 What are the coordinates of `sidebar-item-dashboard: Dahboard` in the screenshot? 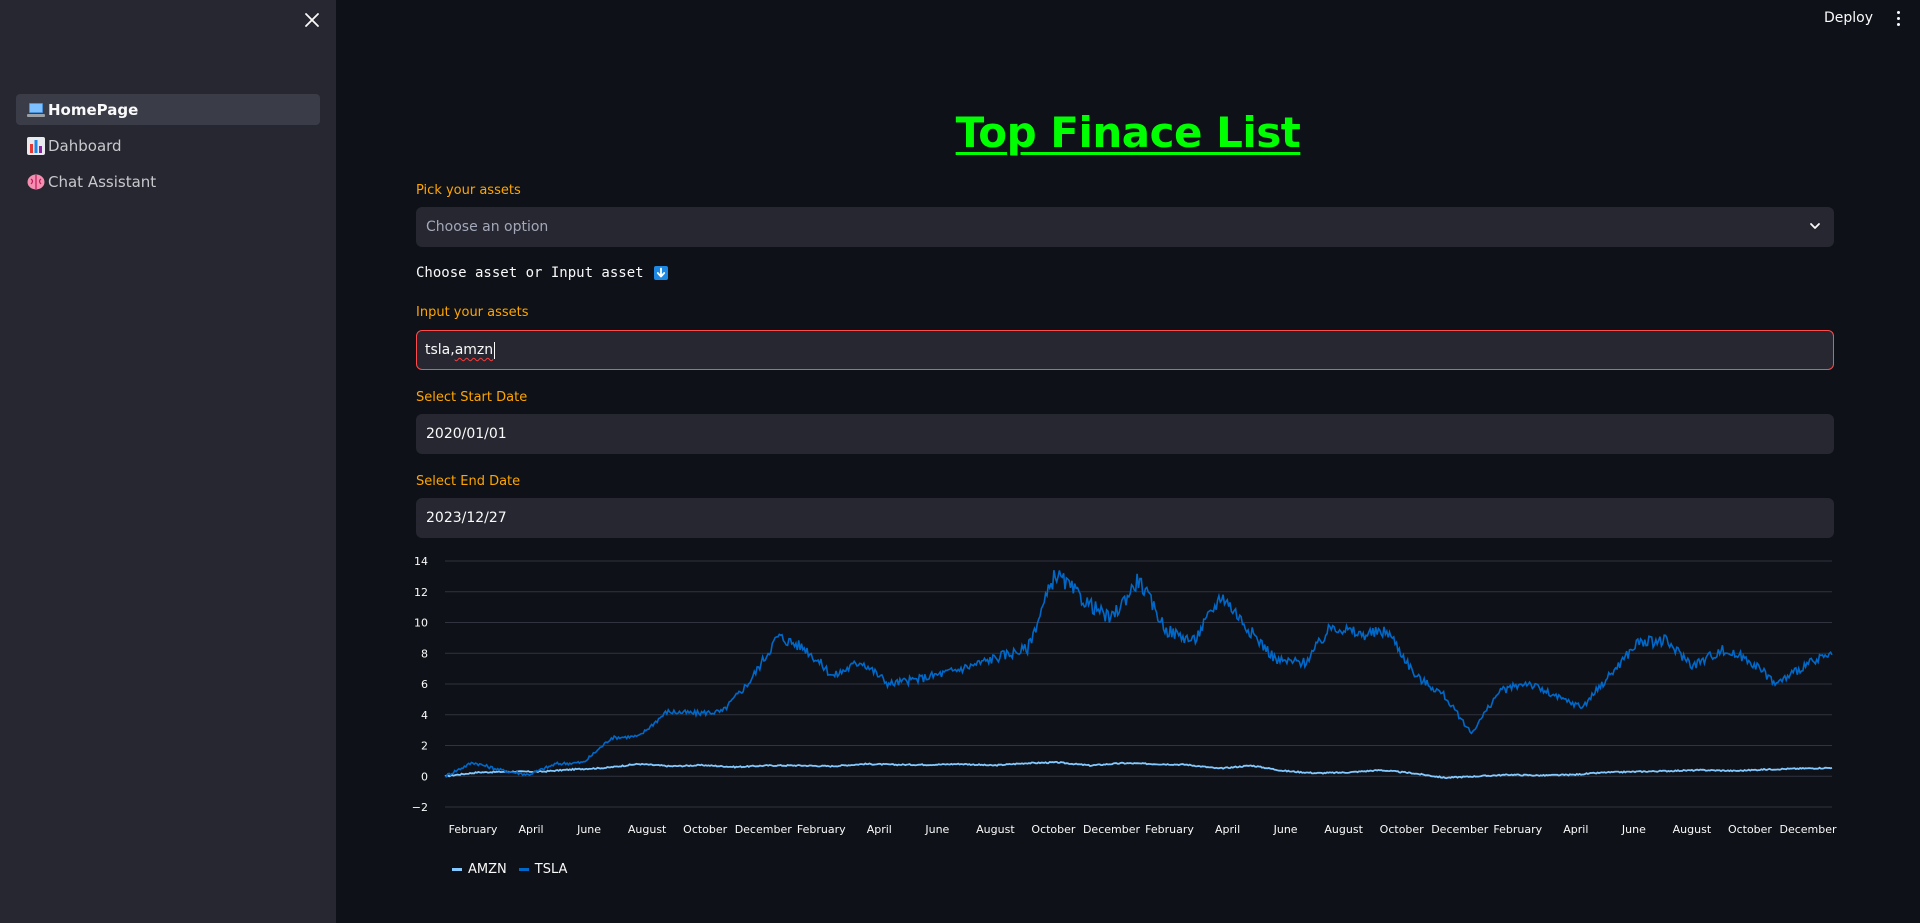 It's located at (168, 145).